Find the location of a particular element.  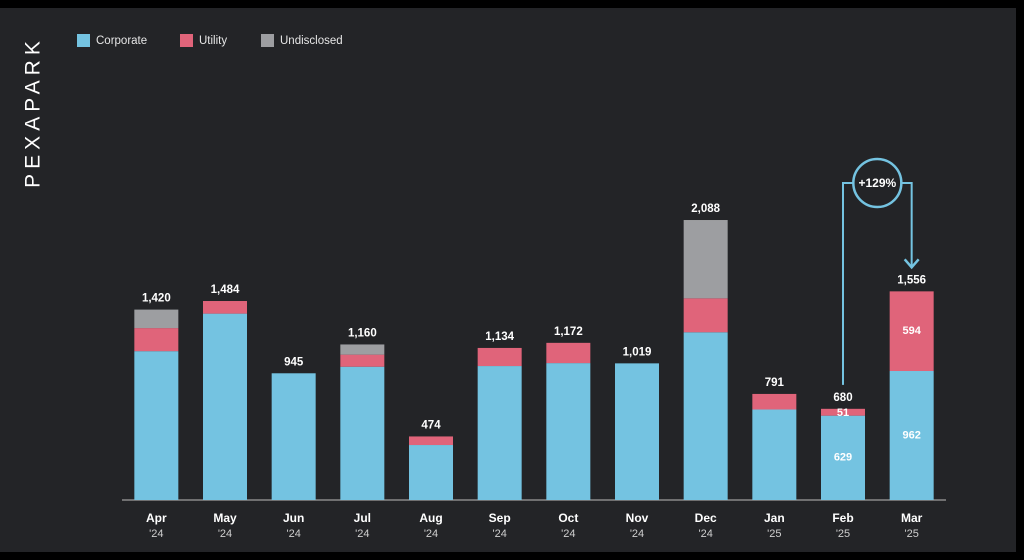

x-tick-label: Sep is located at coordinates (500, 518).